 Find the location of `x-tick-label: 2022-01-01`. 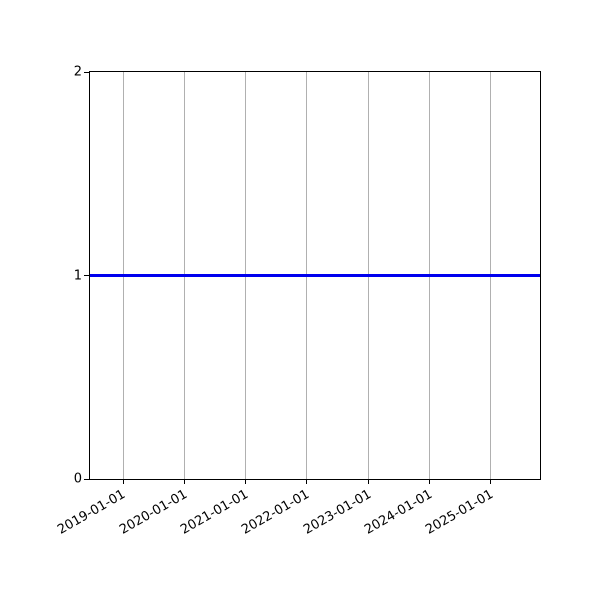

x-tick-label: 2022-01-01 is located at coordinates (276, 512).